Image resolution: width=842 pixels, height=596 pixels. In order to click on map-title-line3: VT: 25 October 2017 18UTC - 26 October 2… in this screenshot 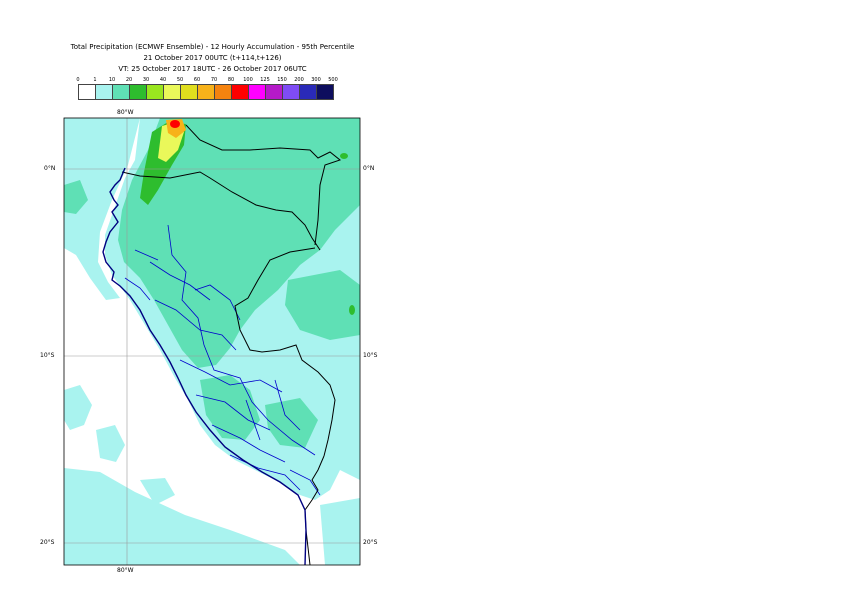, I will do `click(212, 69)`.